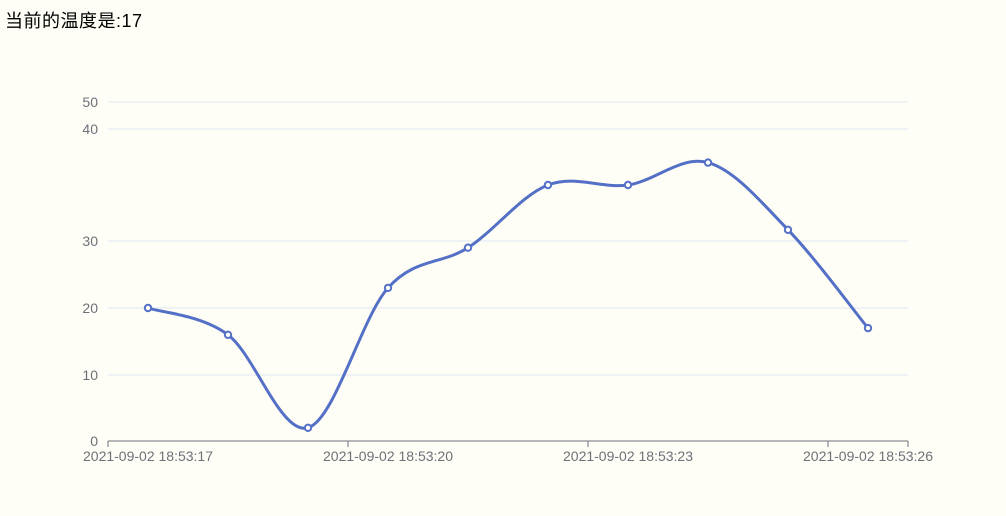 This screenshot has height=516, width=1006. I want to click on y-axis-label-40: 40, so click(90, 129).